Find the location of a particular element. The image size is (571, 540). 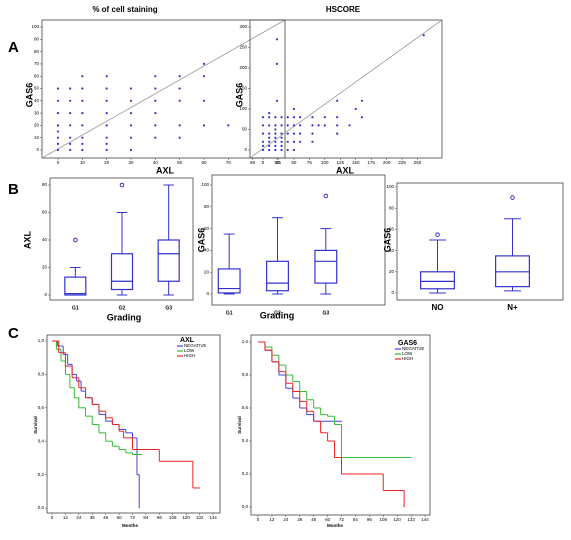

x-tick-label: 200 is located at coordinates (387, 162).